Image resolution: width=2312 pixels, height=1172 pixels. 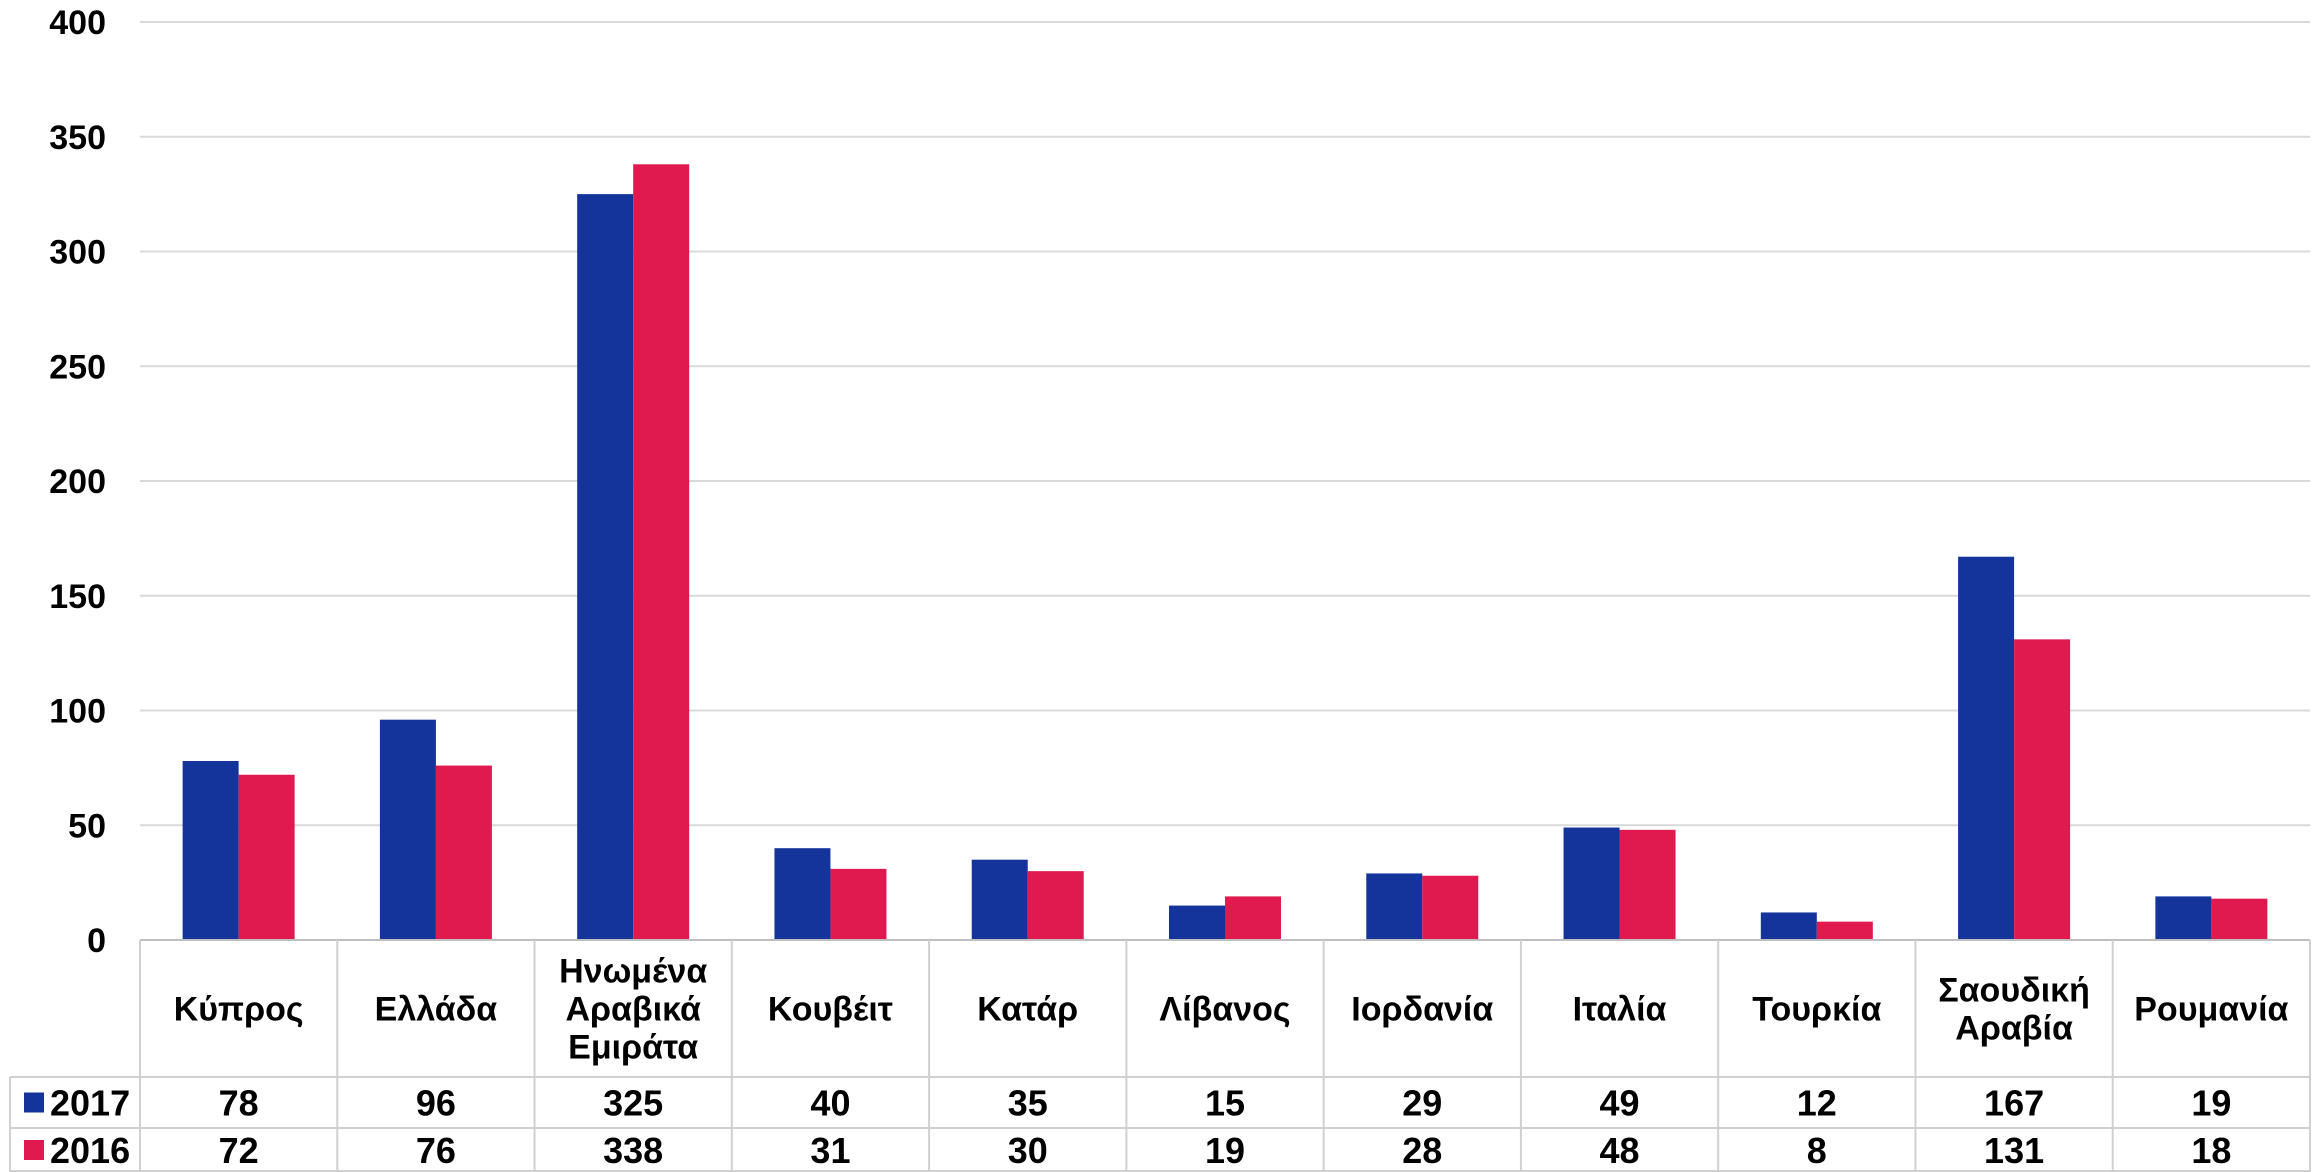 I want to click on x-tick-label: Κατάρ, so click(x=1027, y=1010).